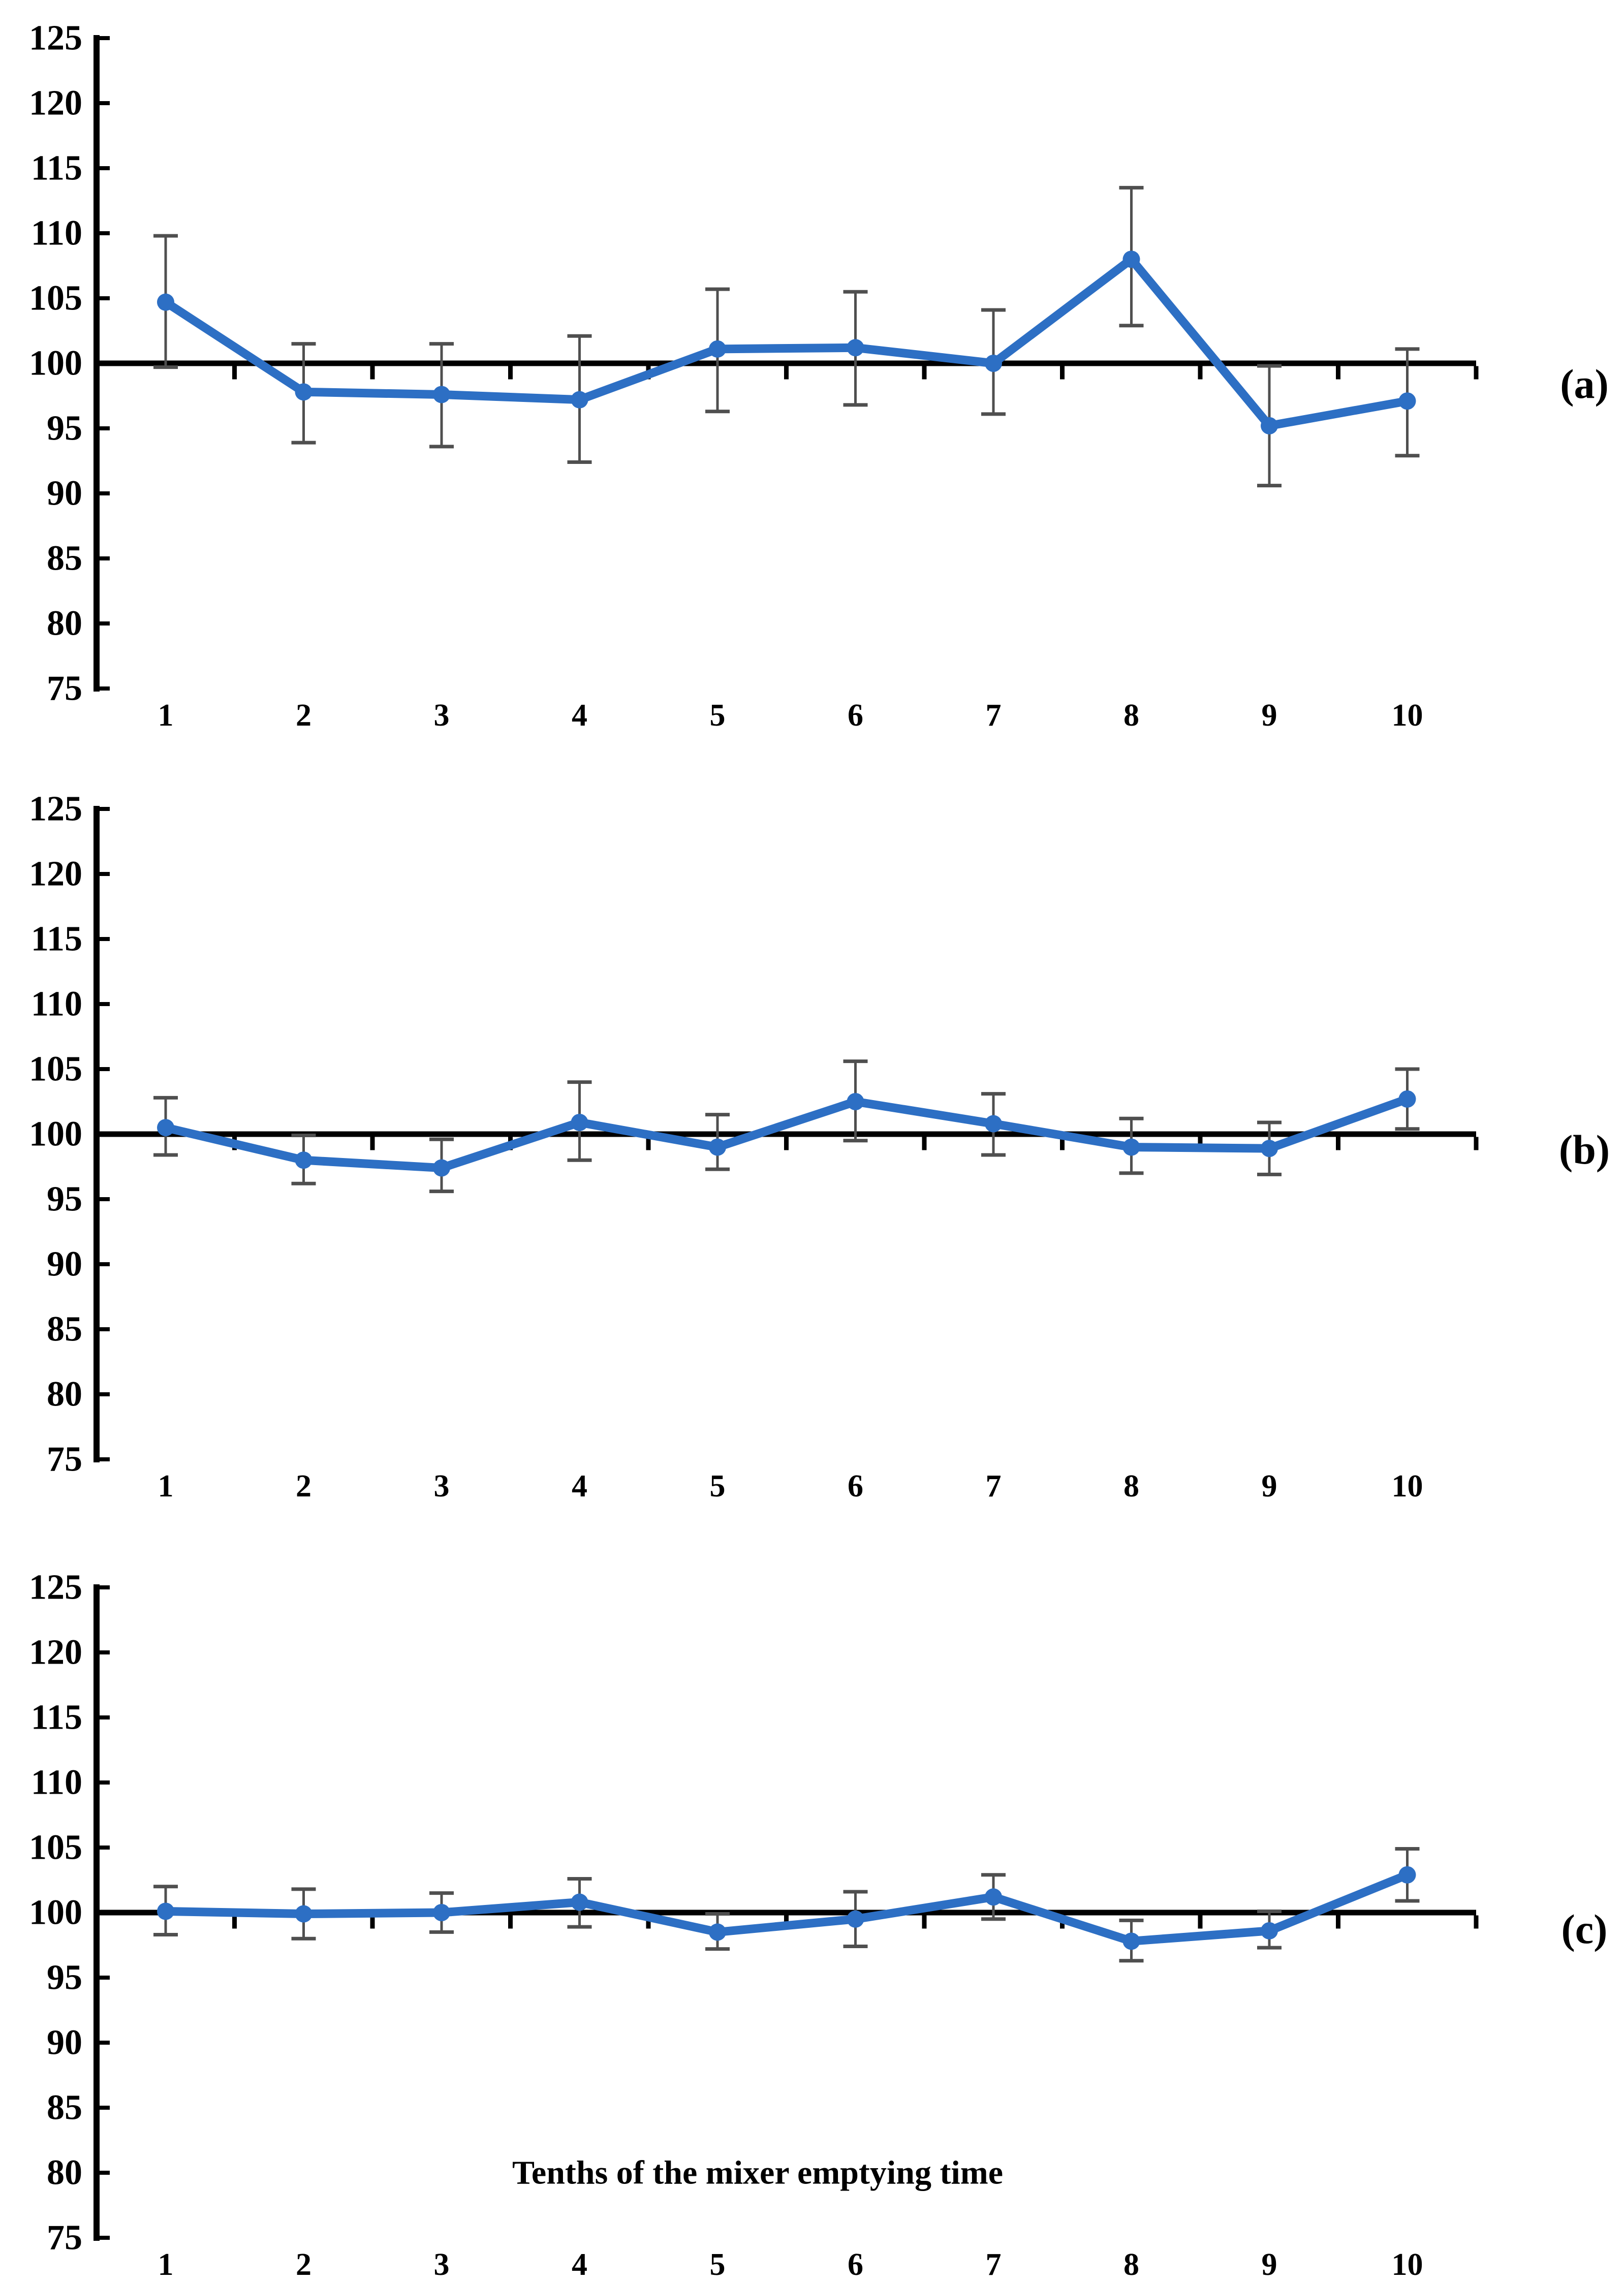 The image size is (1624, 2283). Describe the element at coordinates (1584, 1150) in the screenshot. I see `panel-label: (b)` at that location.